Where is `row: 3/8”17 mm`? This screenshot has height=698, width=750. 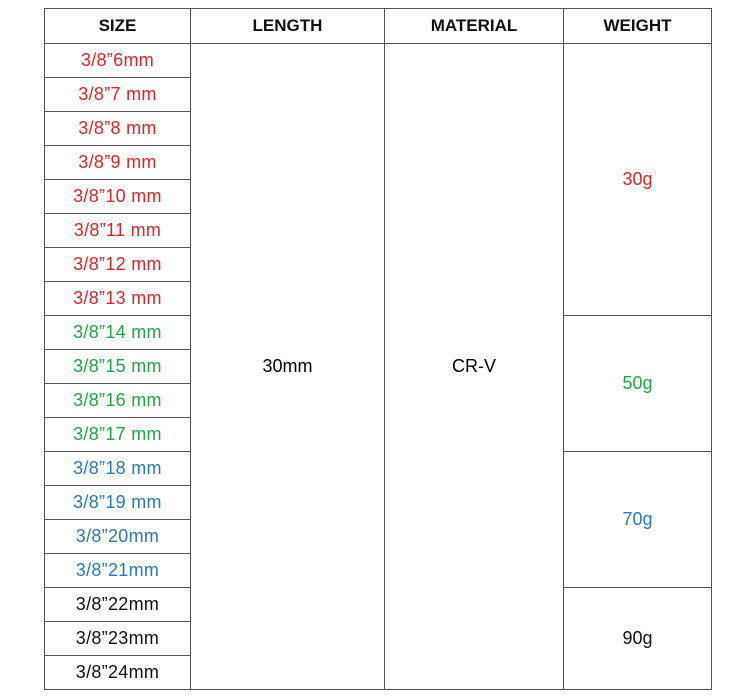 row: 3/8”17 mm is located at coordinates (378, 434).